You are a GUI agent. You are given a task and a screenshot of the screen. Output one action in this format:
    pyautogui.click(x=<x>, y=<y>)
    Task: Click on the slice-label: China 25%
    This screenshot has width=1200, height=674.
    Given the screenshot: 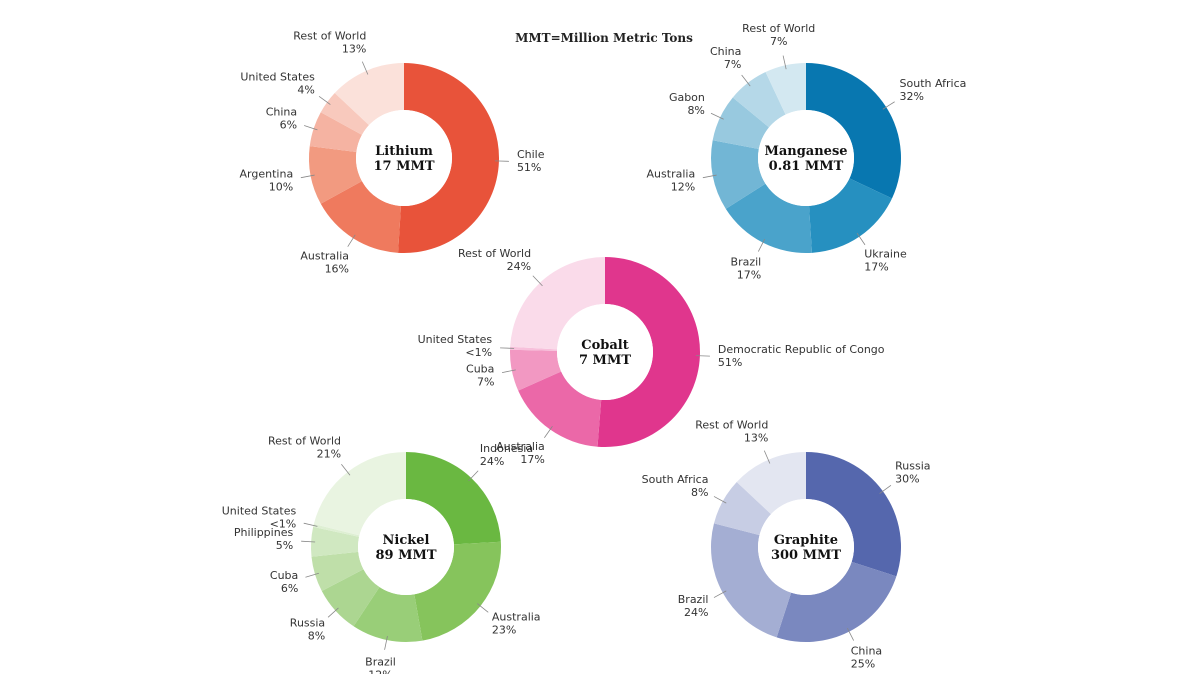 What is the action you would take?
    pyautogui.click(x=866, y=657)
    